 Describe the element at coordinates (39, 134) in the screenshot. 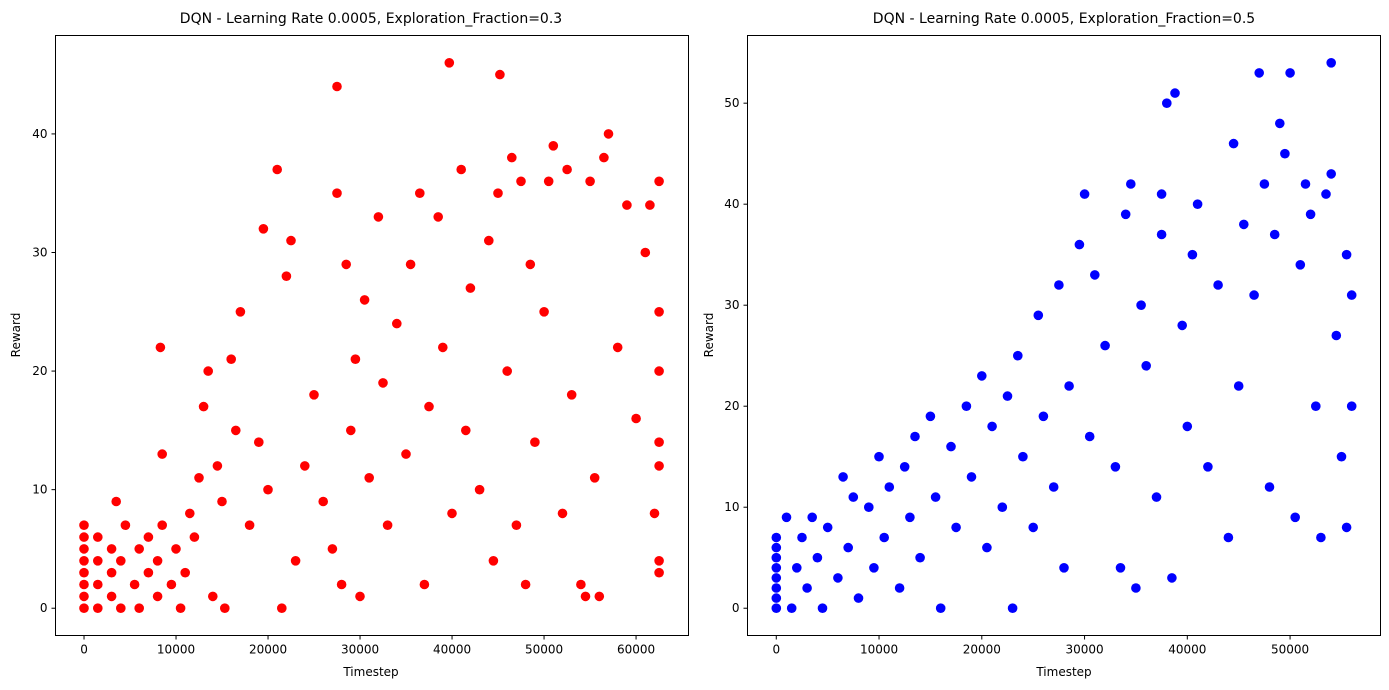

I see `y-tick-label: 40` at that location.